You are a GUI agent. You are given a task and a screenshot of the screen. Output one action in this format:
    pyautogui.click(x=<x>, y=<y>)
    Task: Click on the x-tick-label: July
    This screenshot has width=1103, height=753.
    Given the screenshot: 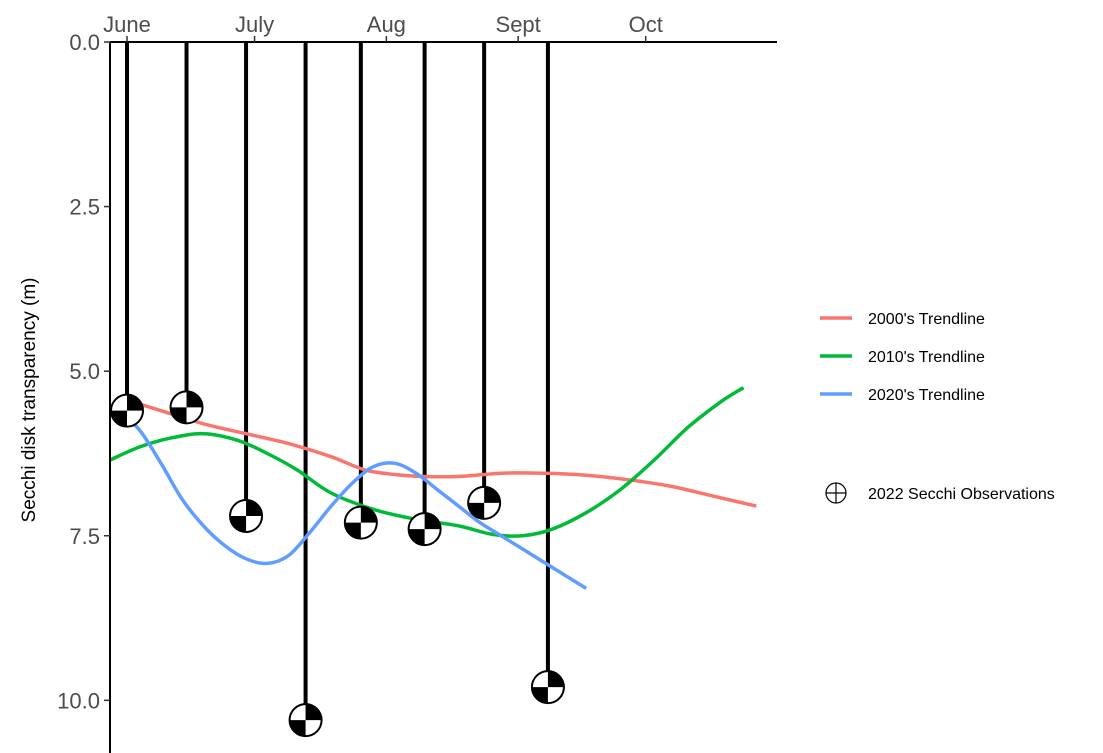 What is the action you would take?
    pyautogui.click(x=254, y=24)
    